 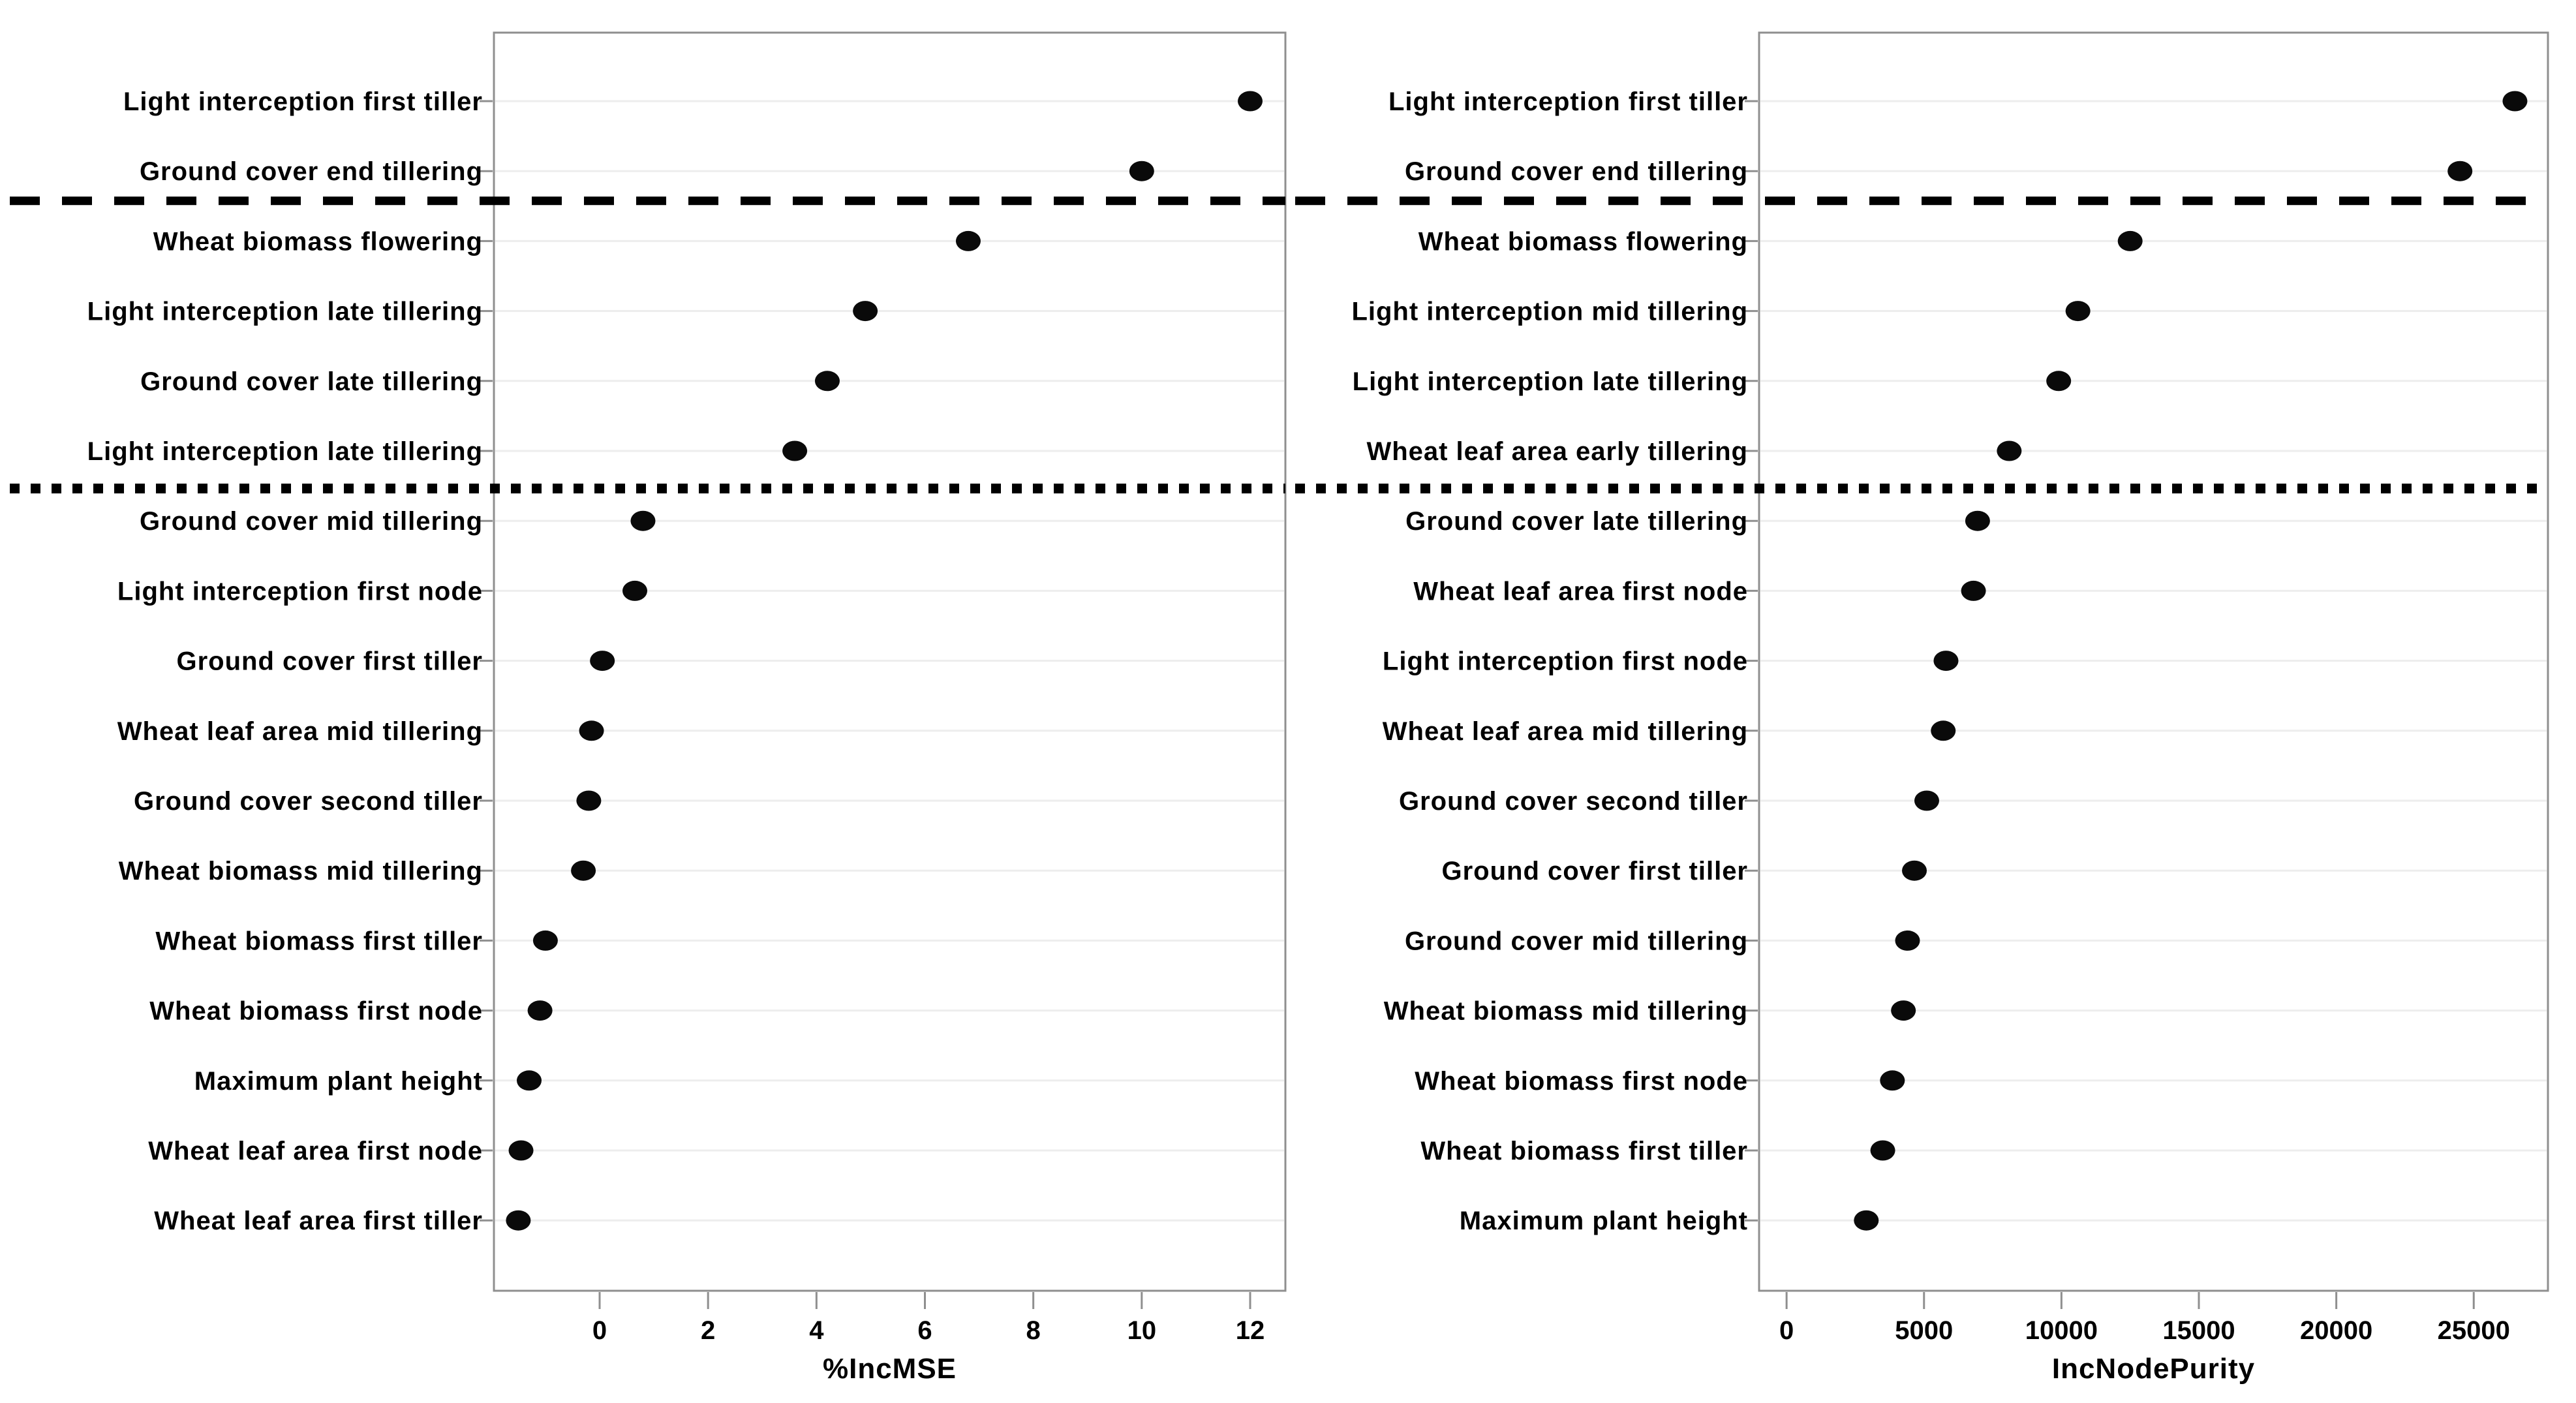 I want to click on x-axis-title: %IncMSE, so click(x=890, y=1369).